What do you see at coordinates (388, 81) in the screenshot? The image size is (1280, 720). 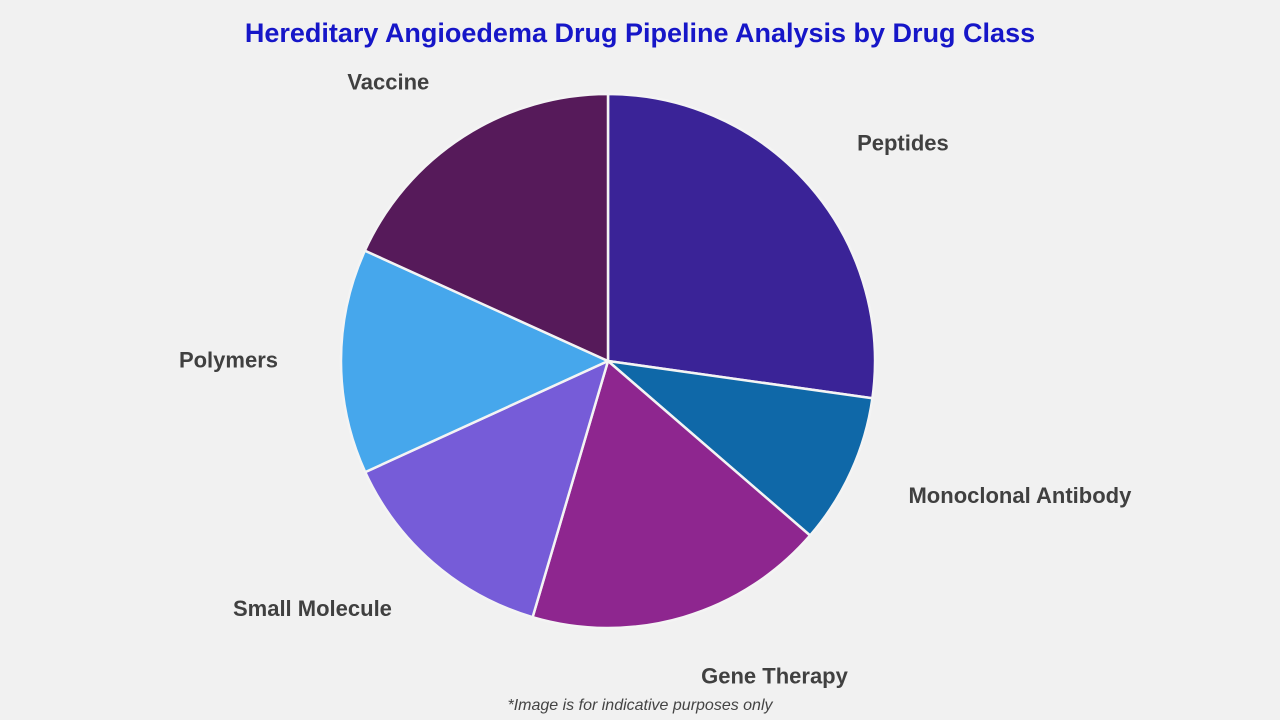 I see `pie-label-vaccine: Vaccine` at bounding box center [388, 81].